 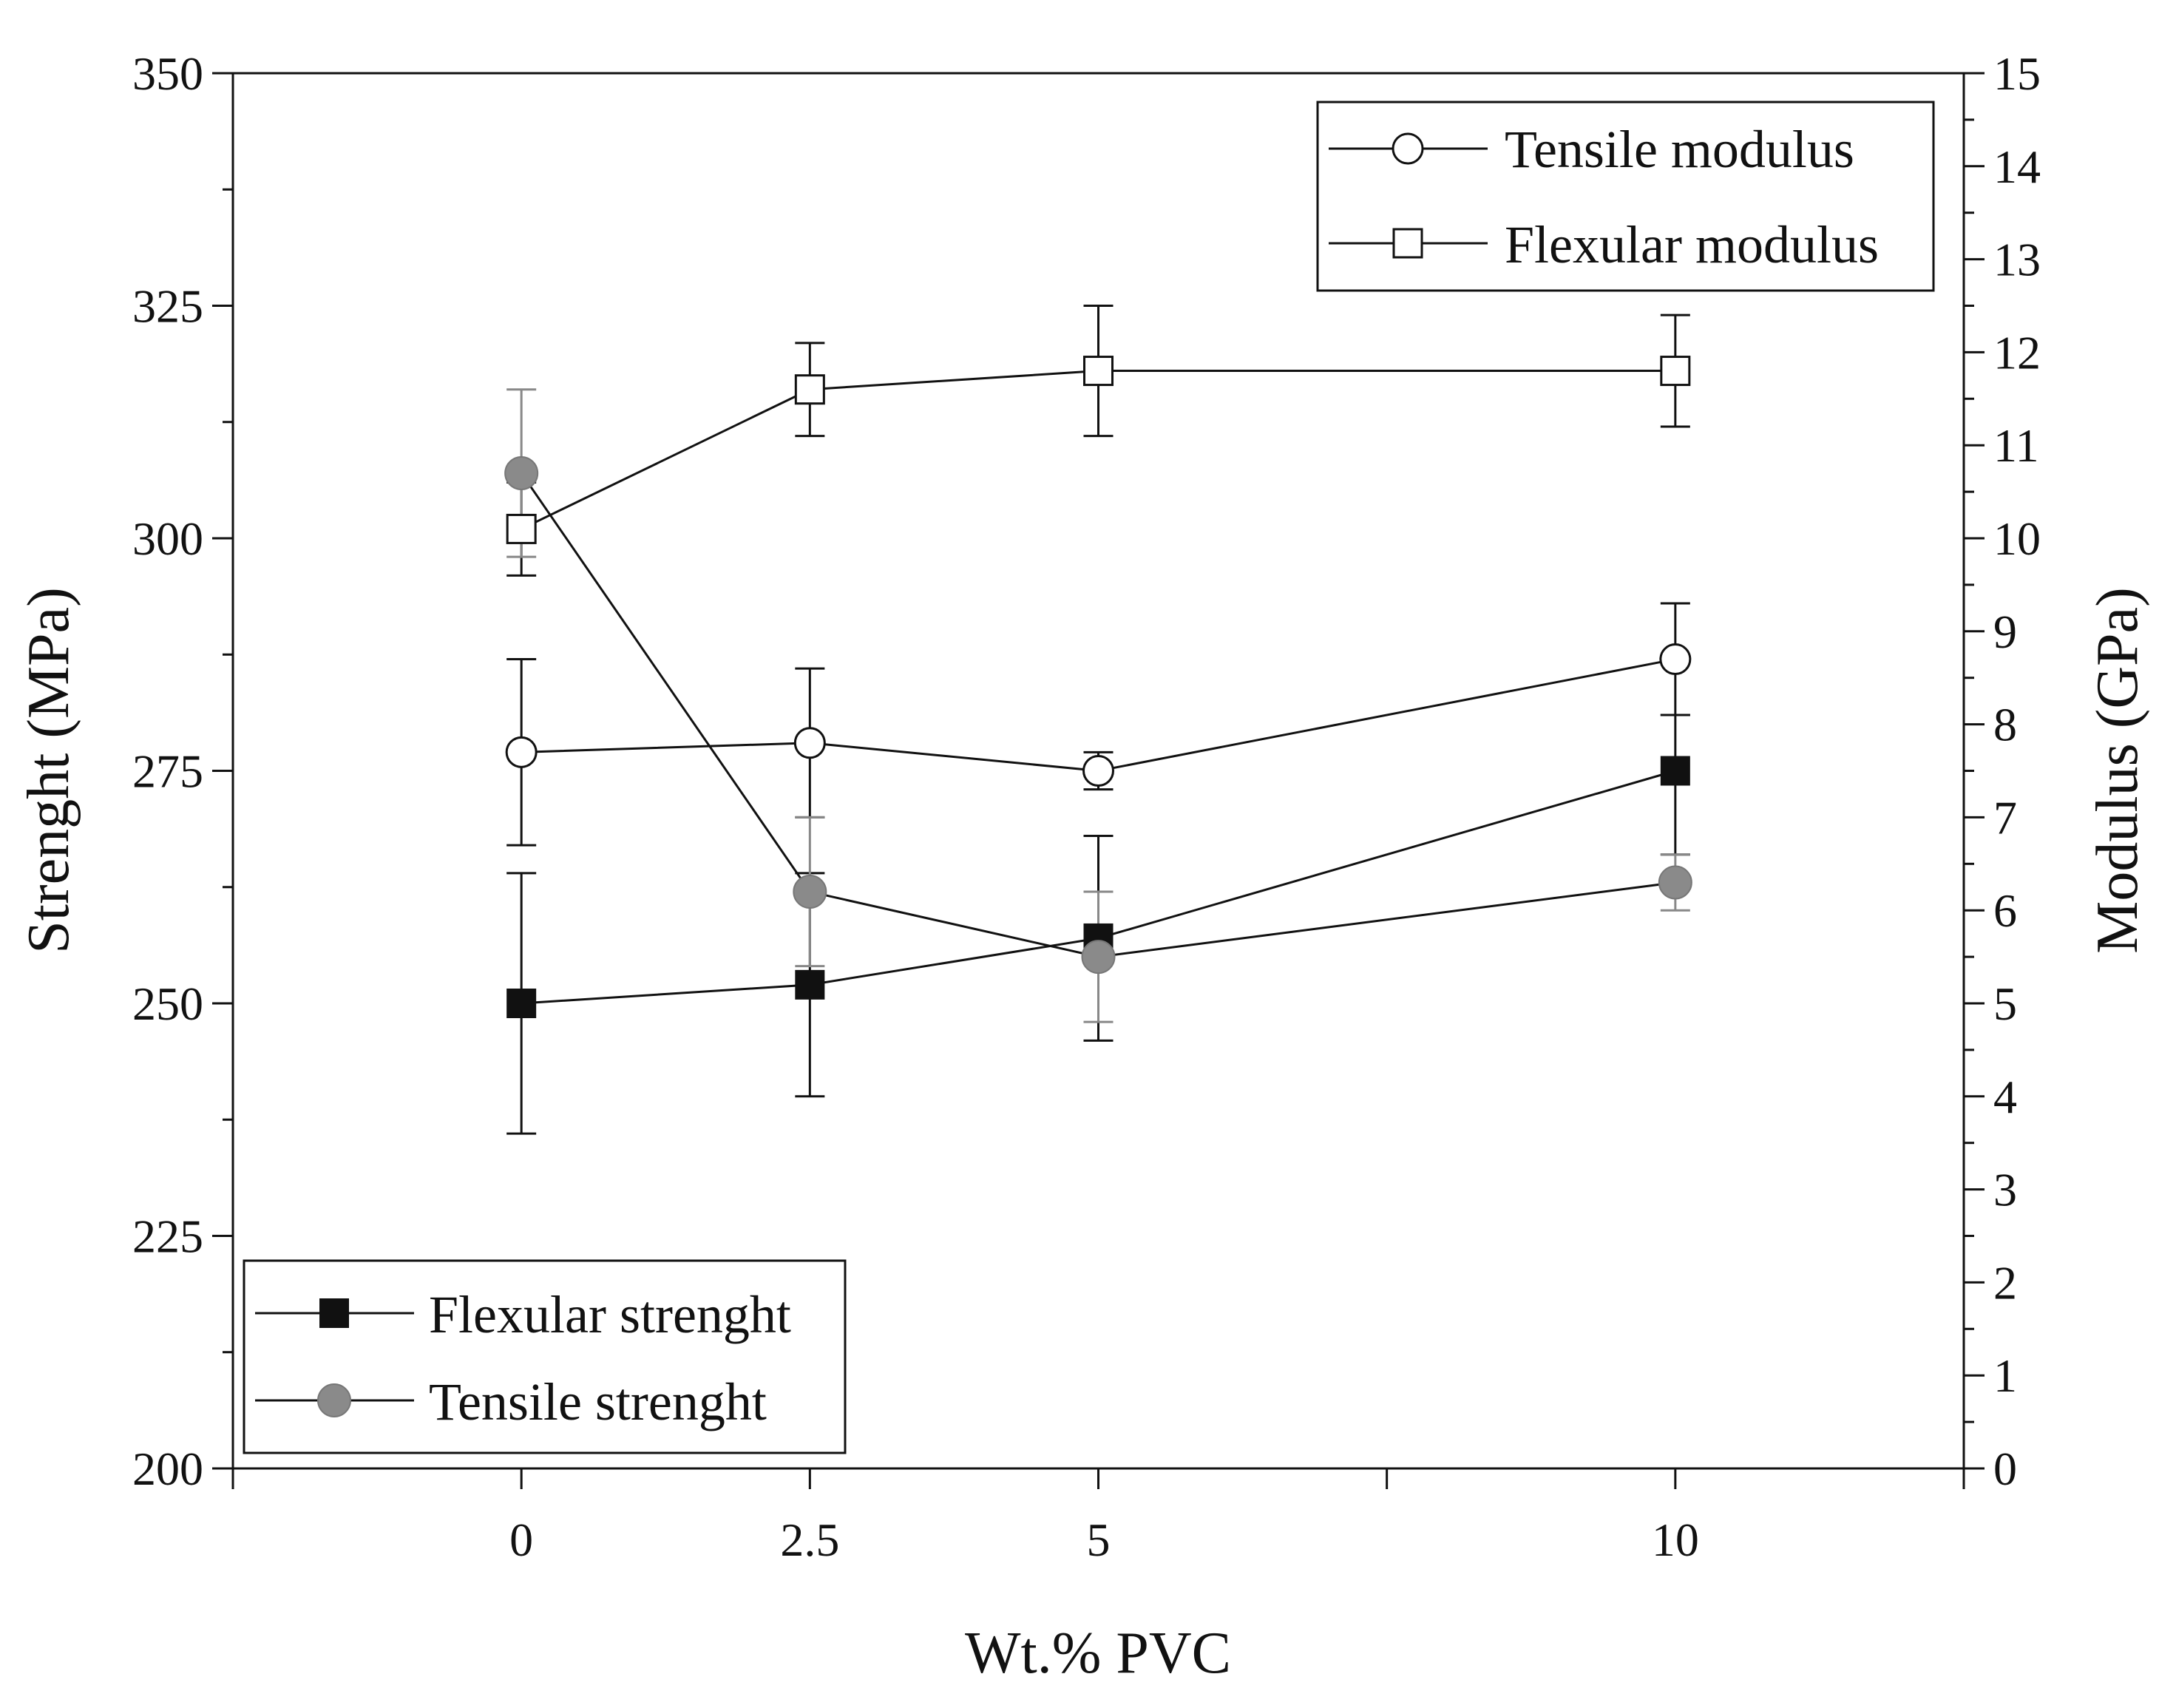 What do you see at coordinates (2005, 632) in the screenshot?
I see `y-right-tick-label: 9` at bounding box center [2005, 632].